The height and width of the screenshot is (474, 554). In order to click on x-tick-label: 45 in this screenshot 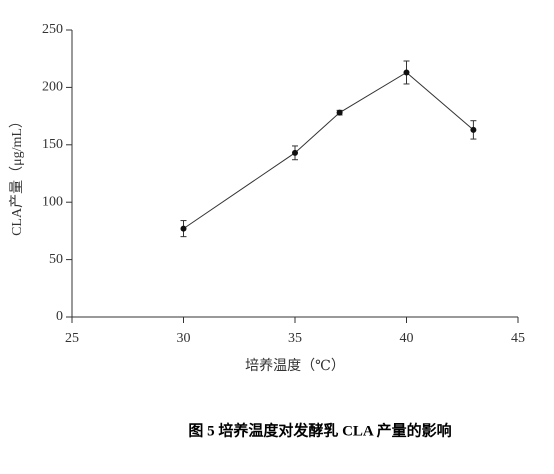, I will do `click(518, 338)`.